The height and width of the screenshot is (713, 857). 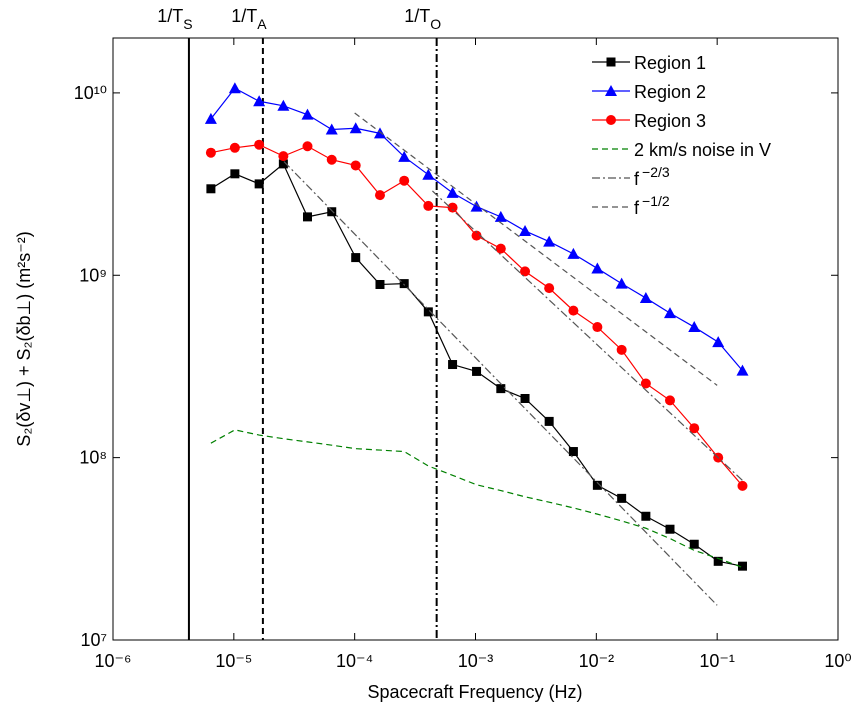 I want to click on legend-label-text: Region 2, so click(x=670, y=92).